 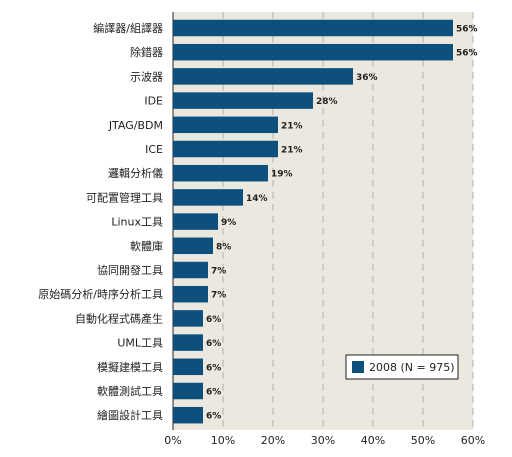 What do you see at coordinates (130, 270) in the screenshot?
I see `category-label: 協同開發工具` at bounding box center [130, 270].